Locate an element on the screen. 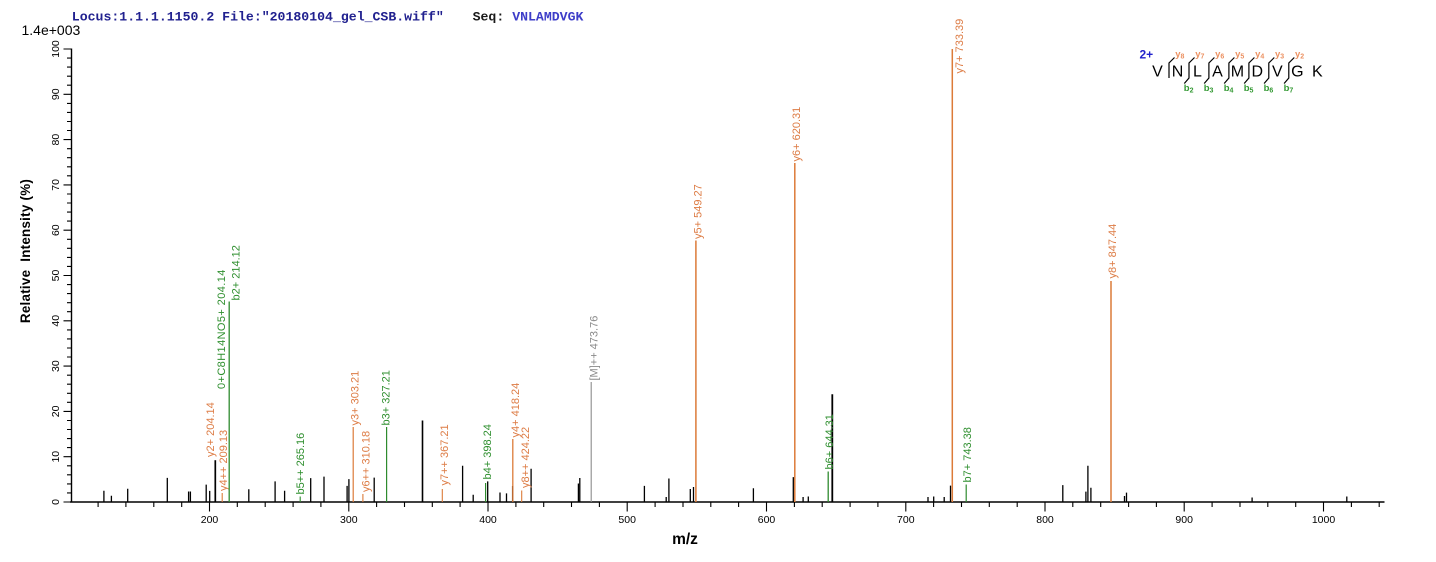 This screenshot has width=1436, height=562. svg-text: y6+ 620.31 is located at coordinates (797, 134).